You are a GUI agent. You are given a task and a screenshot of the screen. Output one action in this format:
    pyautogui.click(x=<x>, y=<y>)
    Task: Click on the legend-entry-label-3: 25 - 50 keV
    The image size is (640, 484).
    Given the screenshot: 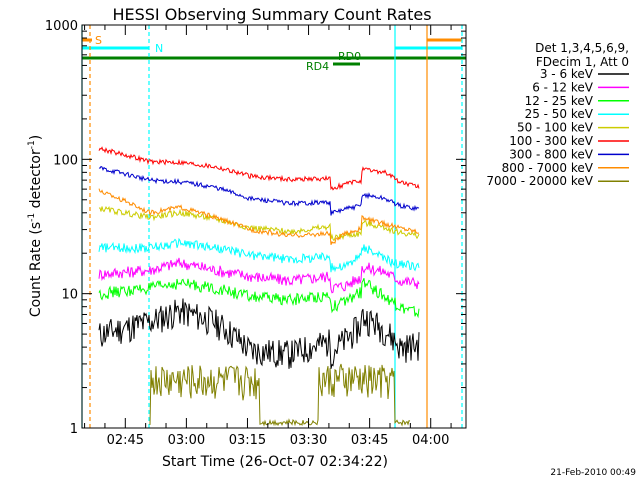 What is the action you would take?
    pyautogui.click(x=559, y=114)
    